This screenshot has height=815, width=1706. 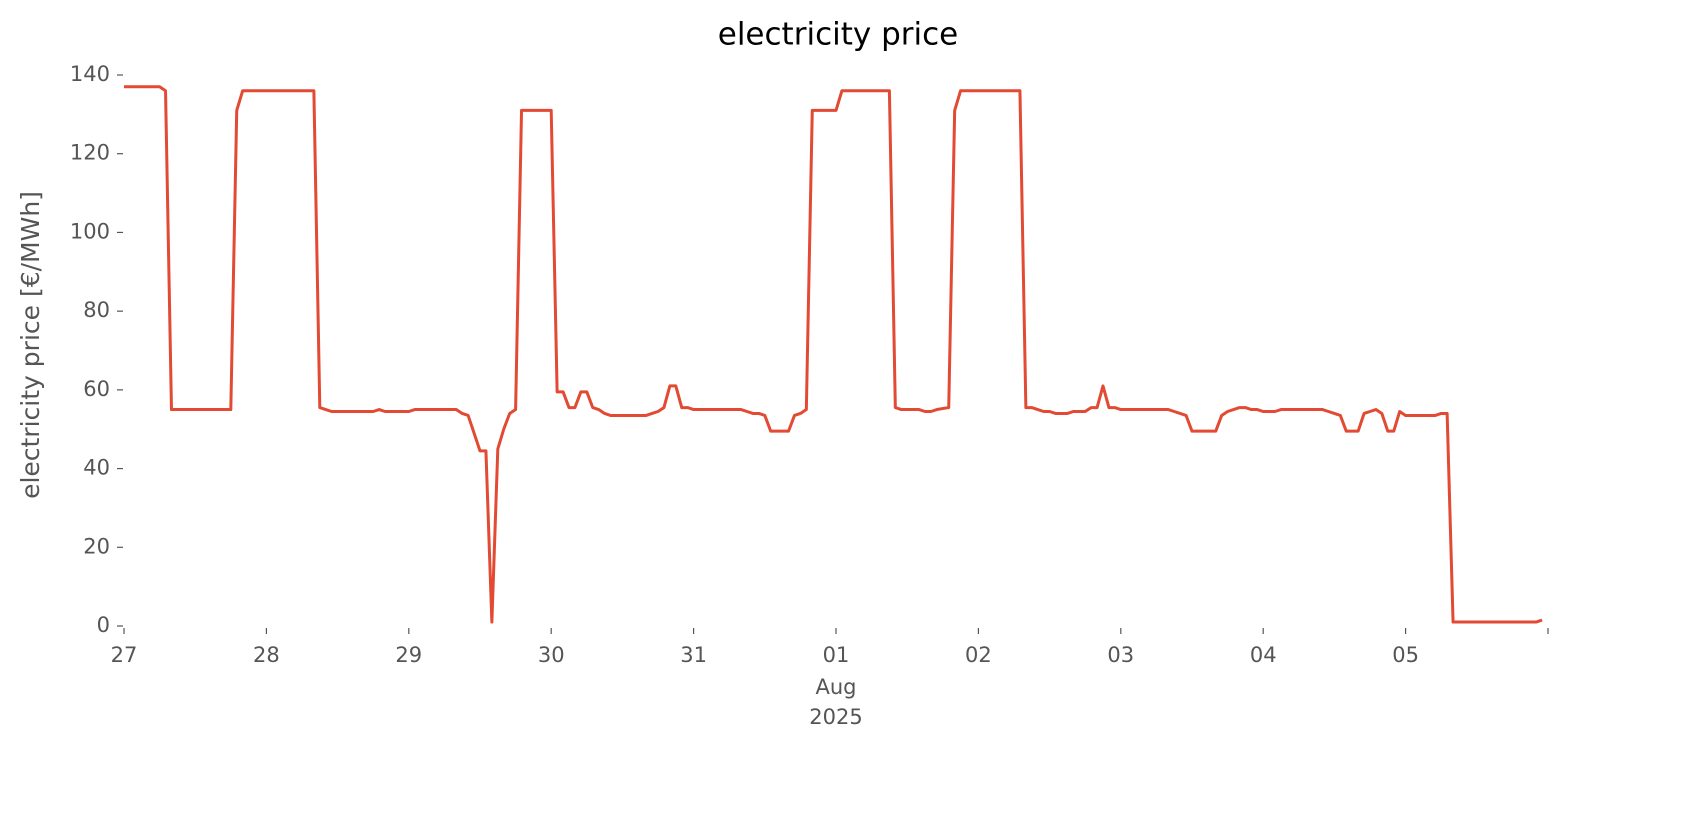 What do you see at coordinates (96, 389) in the screenshot?
I see `y-tick-label: 60` at bounding box center [96, 389].